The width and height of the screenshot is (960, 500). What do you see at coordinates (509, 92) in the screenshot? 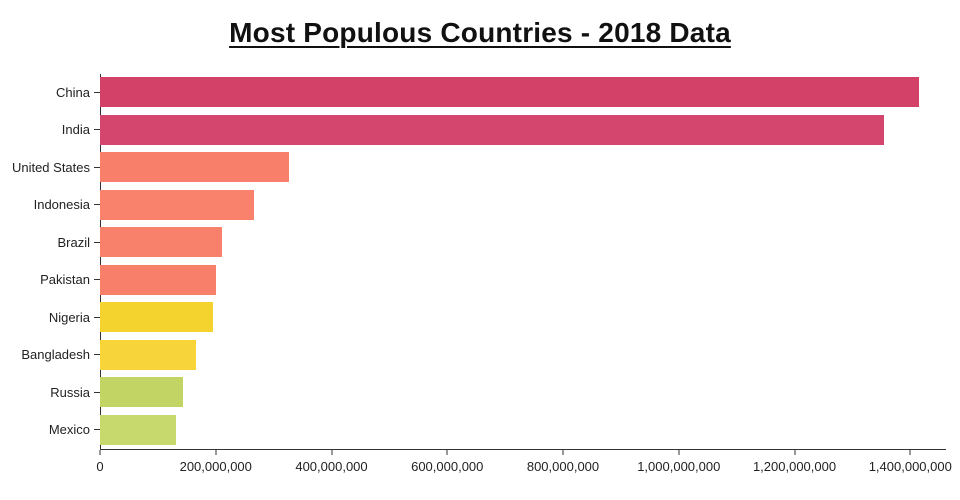
I see `bar-china` at bounding box center [509, 92].